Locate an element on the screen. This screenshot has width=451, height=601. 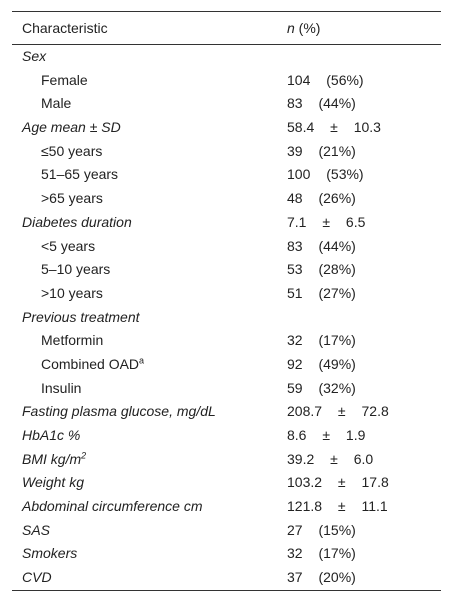
label-cell: SAS is located at coordinates (36, 531).